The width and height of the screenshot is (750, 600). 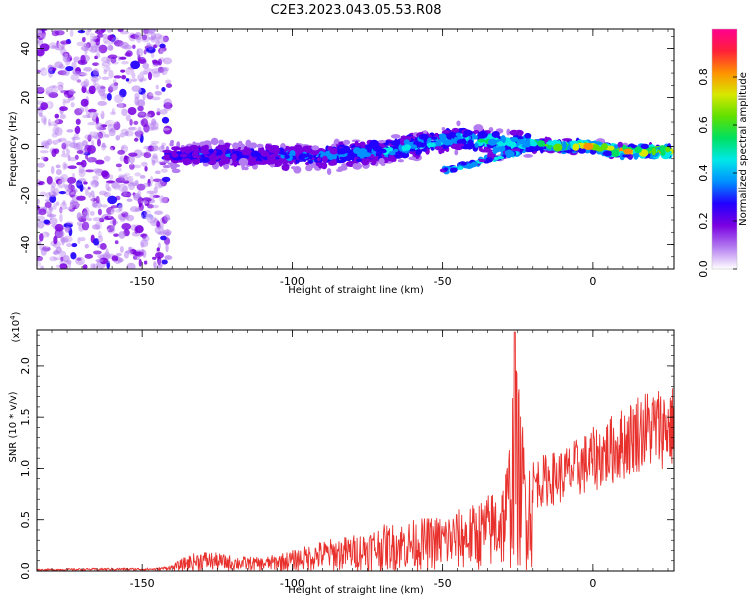 I want to click on colorbar-tick-label: 0.0, so click(x=703, y=269).